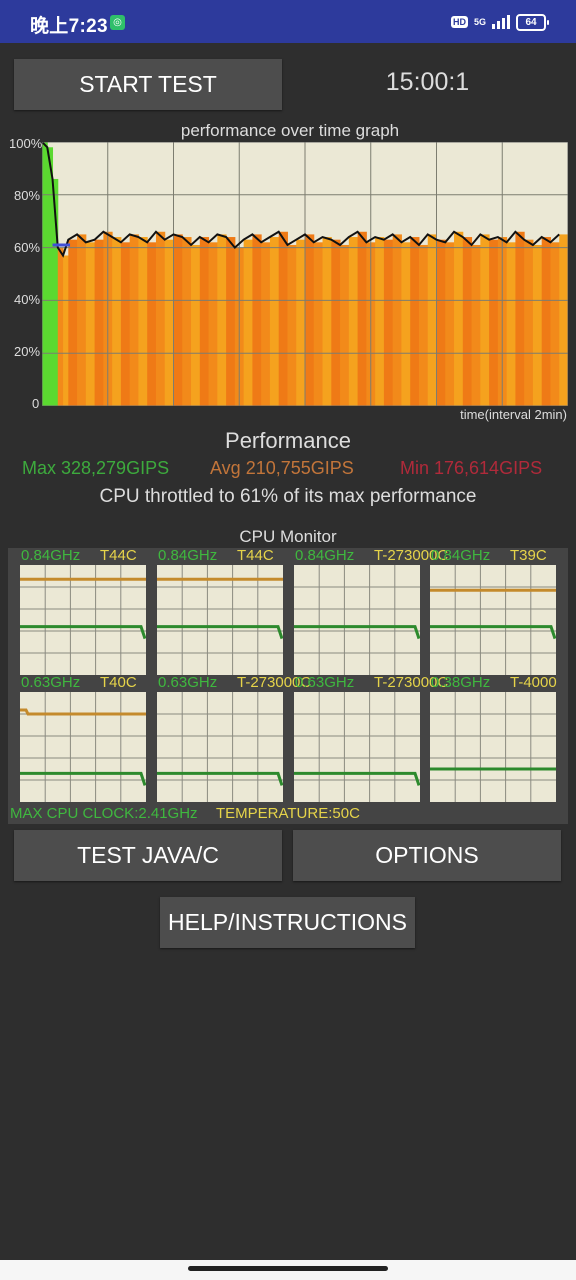  Describe the element at coordinates (427, 82) in the screenshot. I see `test-timer: 15:00:1` at that location.